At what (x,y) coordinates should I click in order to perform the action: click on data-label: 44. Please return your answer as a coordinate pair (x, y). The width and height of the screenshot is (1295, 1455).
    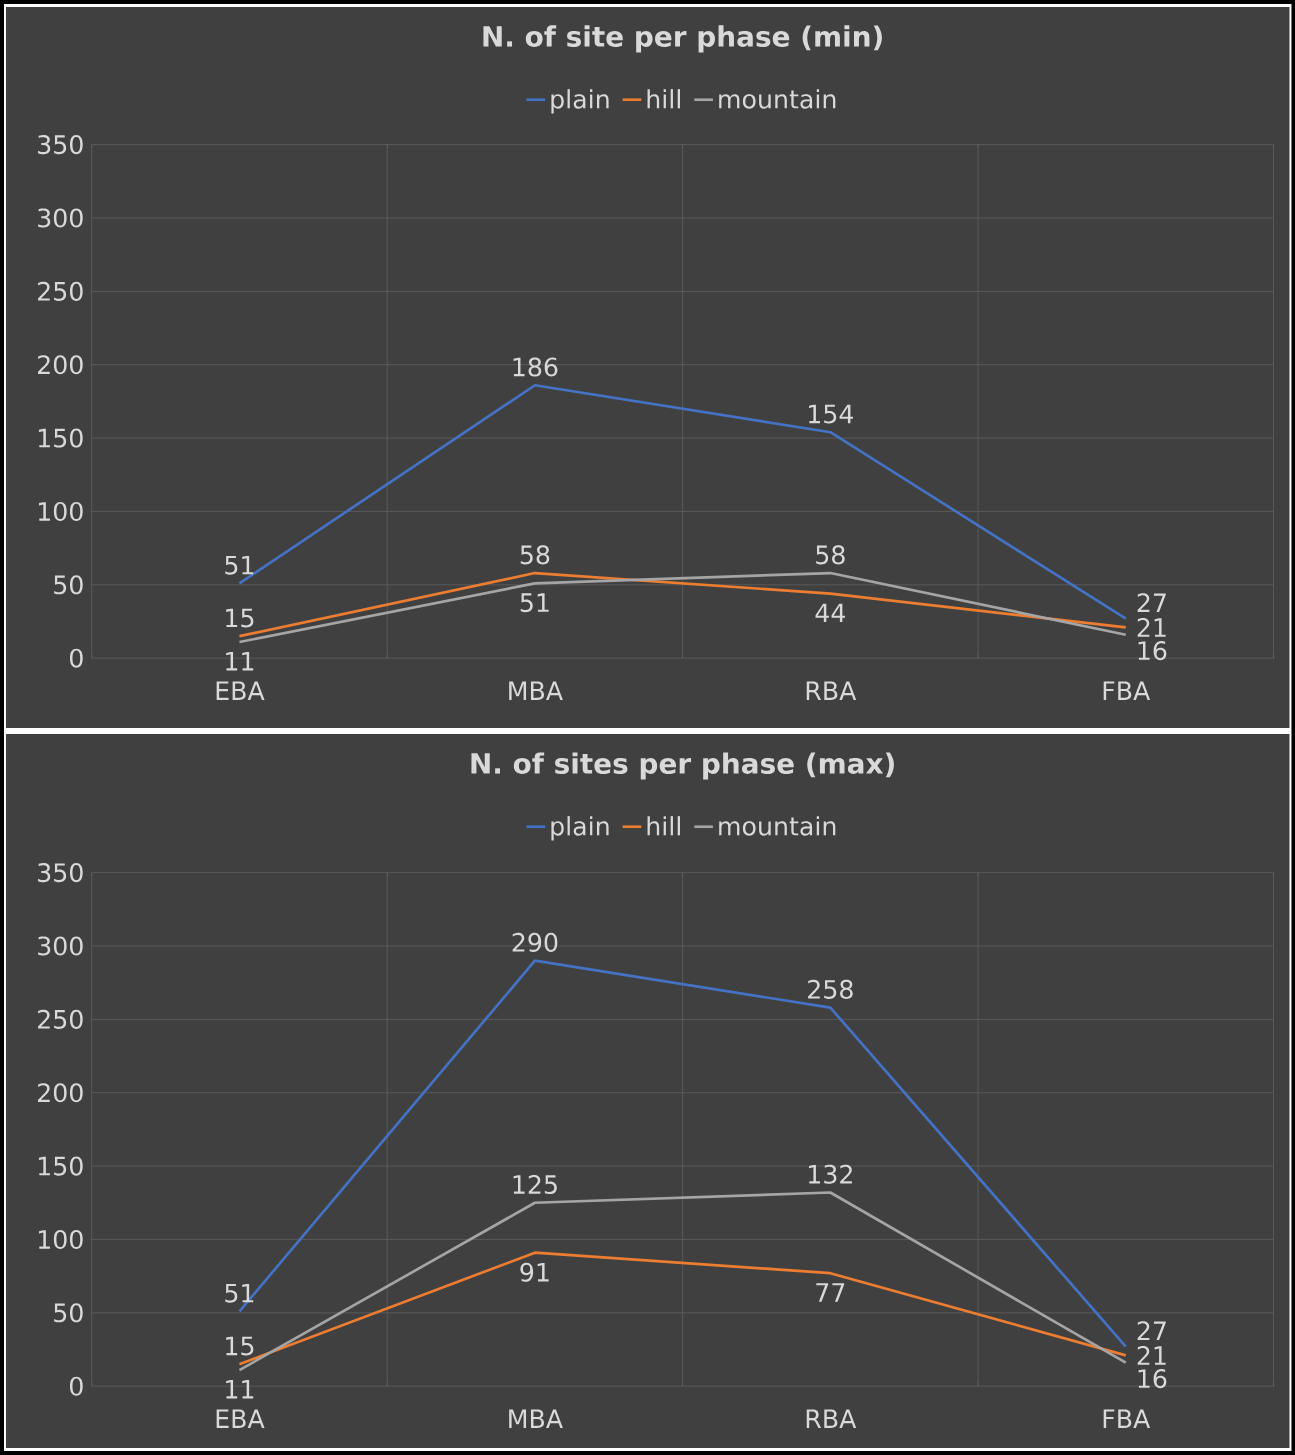
    Looking at the image, I should click on (830, 613).